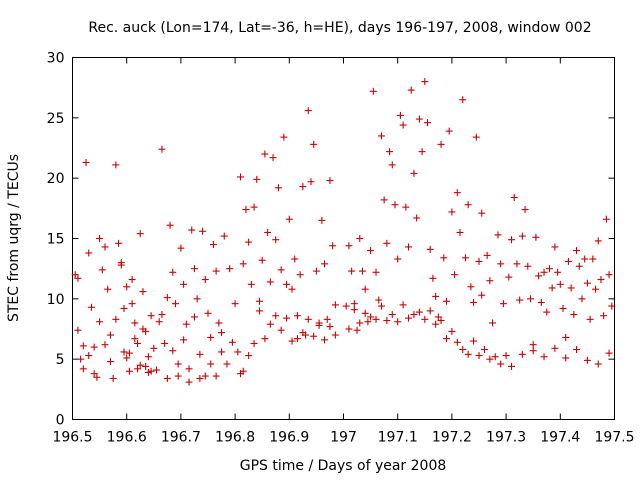 The width and height of the screenshot is (640, 480). What do you see at coordinates (60, 421) in the screenshot?
I see `y-tick-label: 0` at bounding box center [60, 421].